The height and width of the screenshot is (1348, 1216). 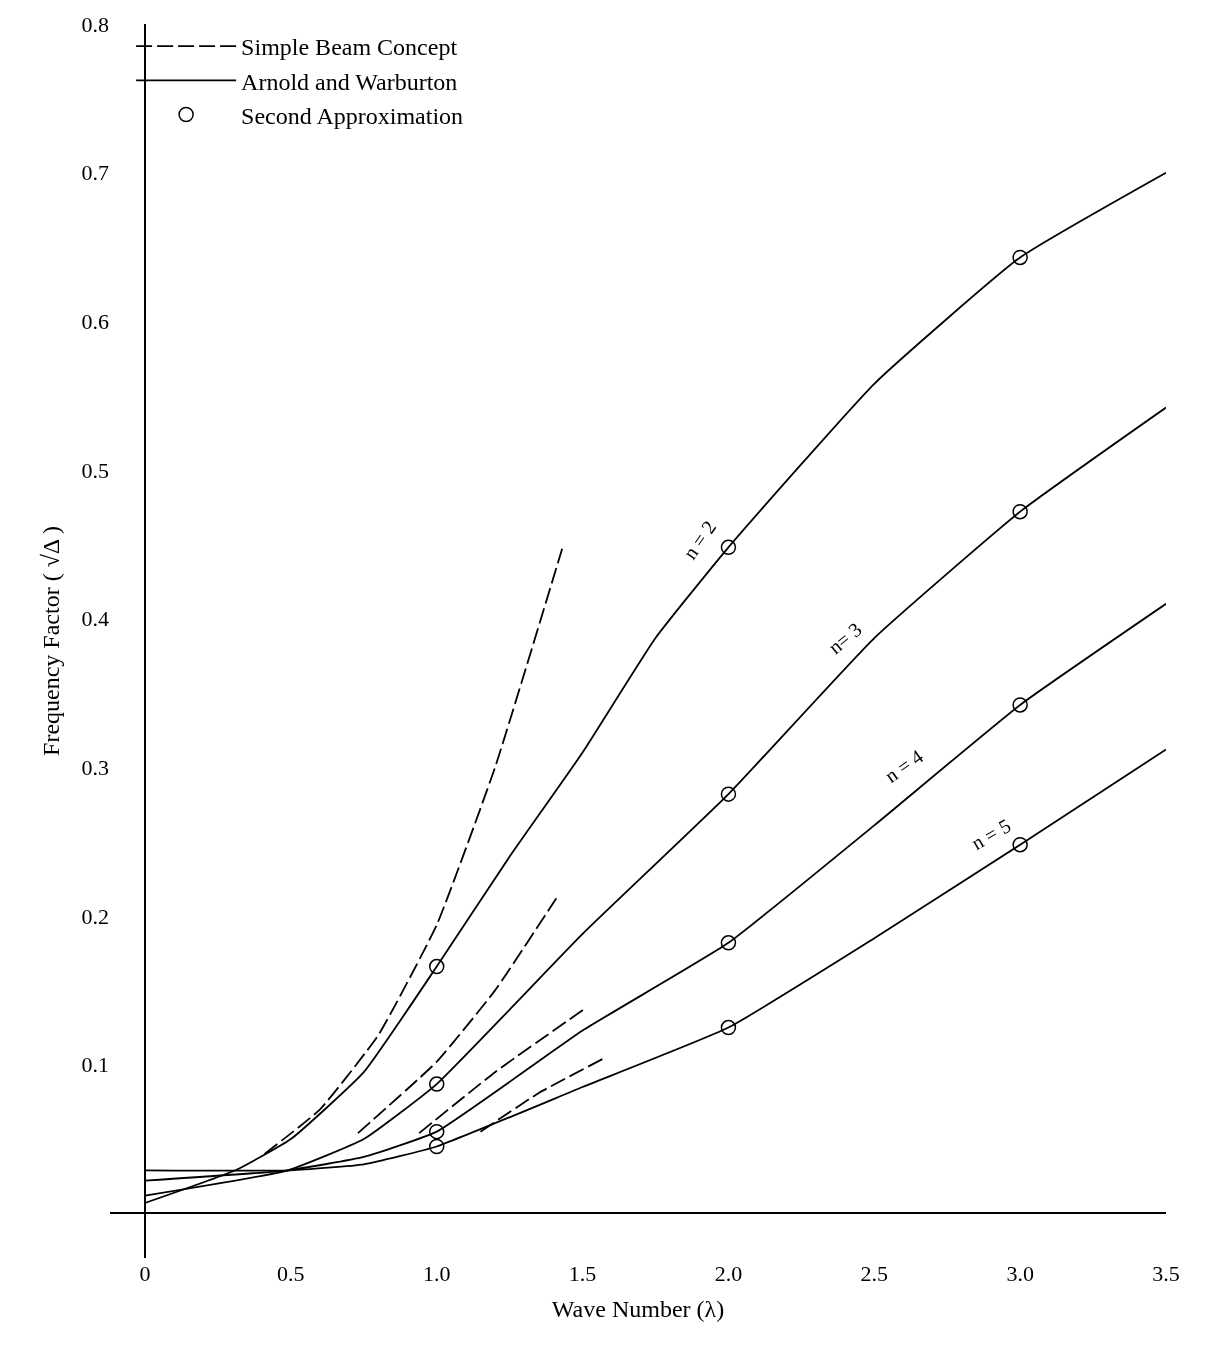 I want to click on y-tick-label: 0.5, so click(x=95, y=470).